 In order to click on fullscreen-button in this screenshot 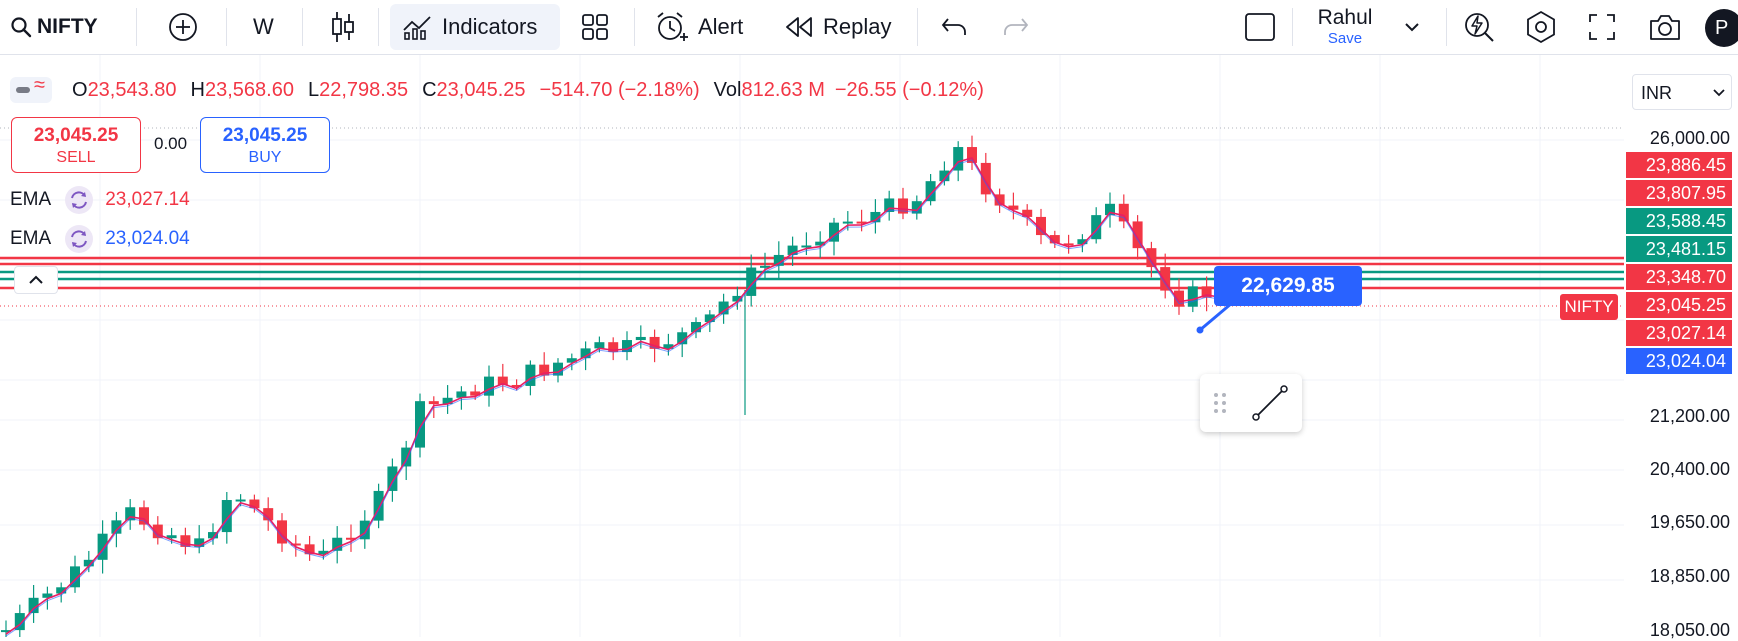, I will do `click(1602, 27)`.